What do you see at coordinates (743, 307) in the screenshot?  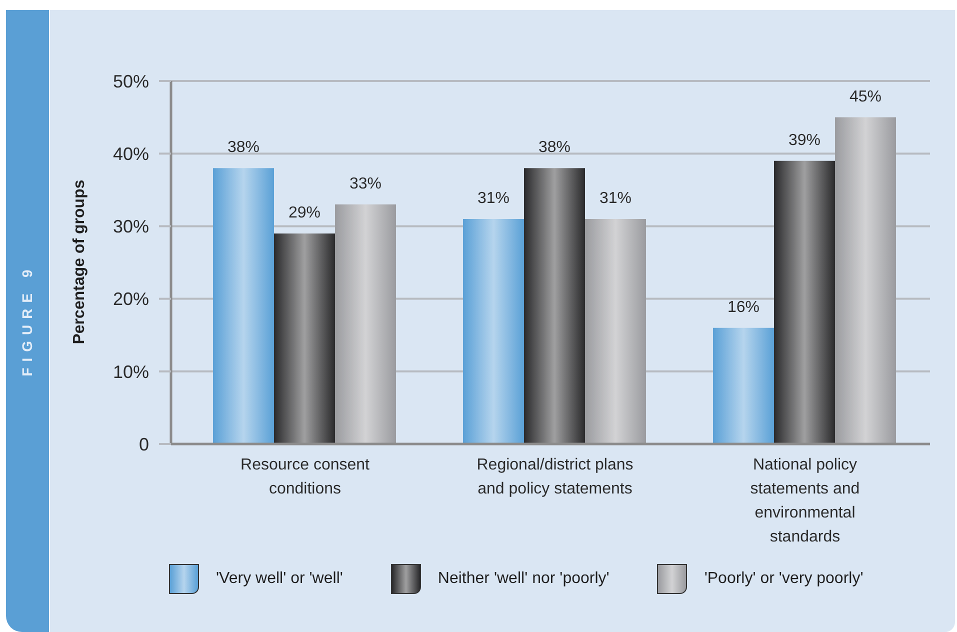 I see `data-label: 16%` at bounding box center [743, 307].